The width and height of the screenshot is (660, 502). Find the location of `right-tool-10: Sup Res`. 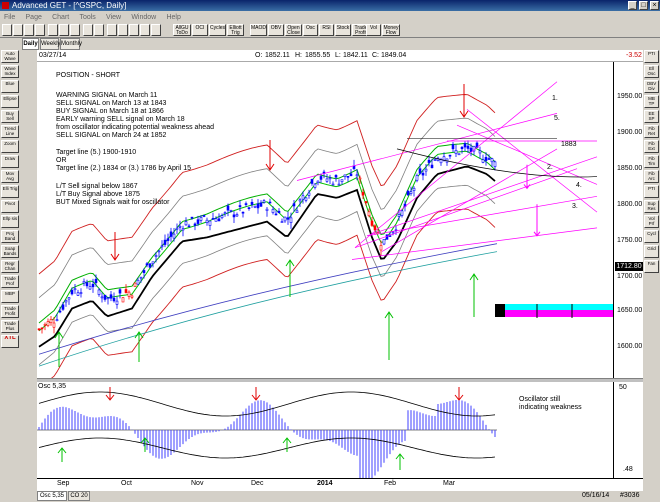

right-tool-10: Sup Res is located at coordinates (651, 206).